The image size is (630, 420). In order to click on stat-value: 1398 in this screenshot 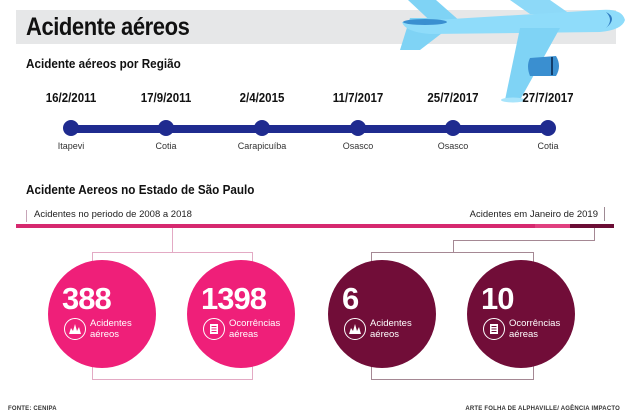, I will do `click(234, 298)`.